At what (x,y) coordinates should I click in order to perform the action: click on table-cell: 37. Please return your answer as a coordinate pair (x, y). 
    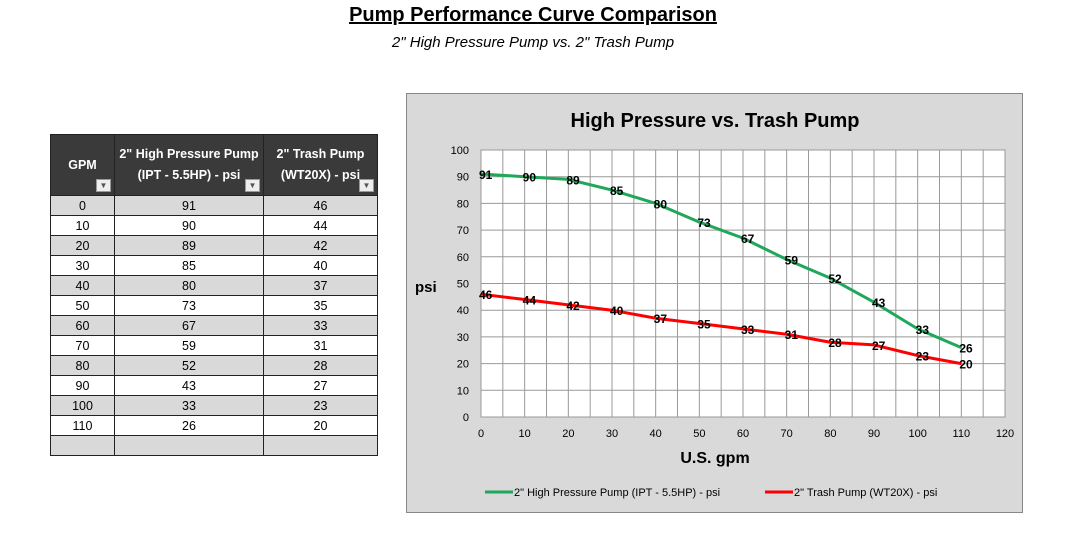
    Looking at the image, I should click on (320, 285).